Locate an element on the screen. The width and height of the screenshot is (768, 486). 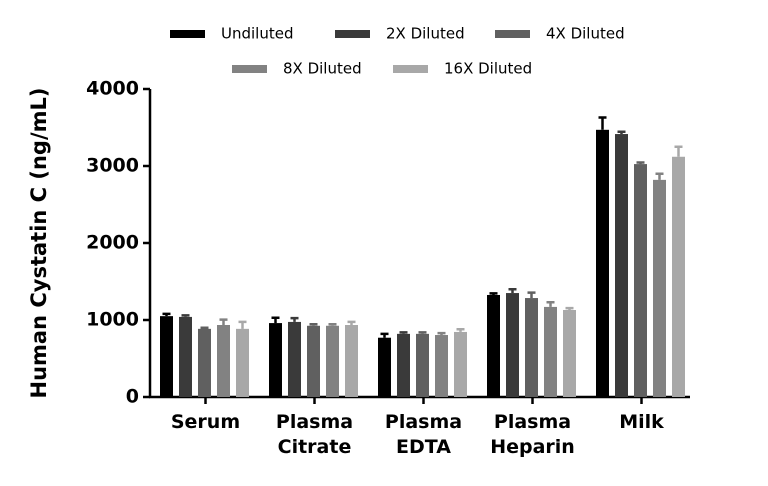
legend-label: 16X Diluted is located at coordinates (488, 69).